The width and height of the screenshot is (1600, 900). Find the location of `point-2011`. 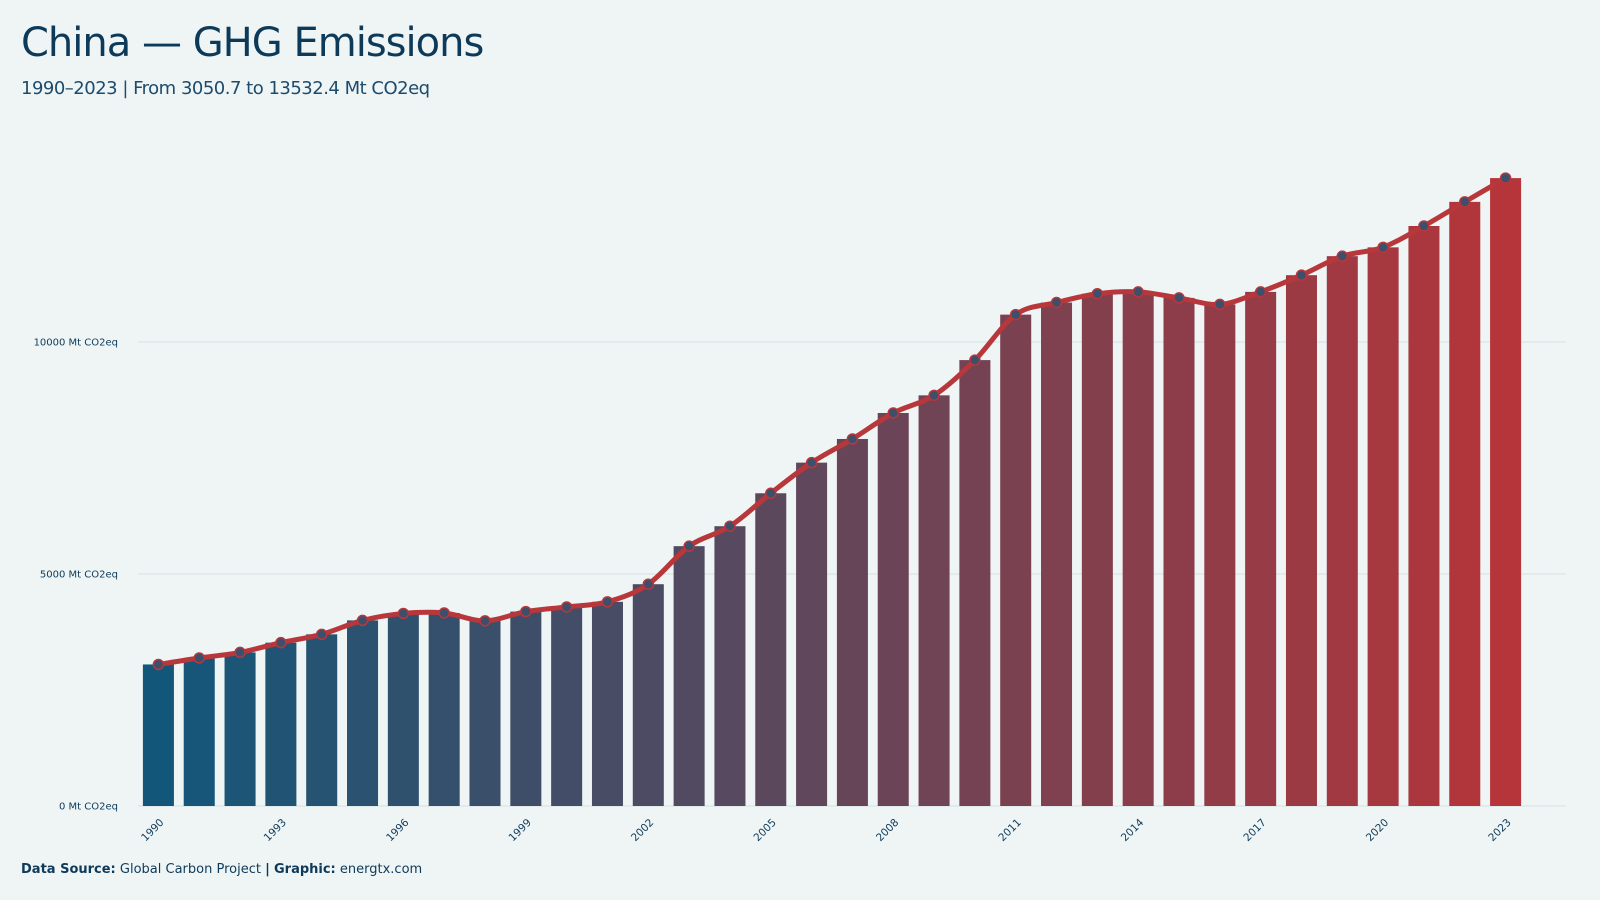

point-2011 is located at coordinates (1015, 314).